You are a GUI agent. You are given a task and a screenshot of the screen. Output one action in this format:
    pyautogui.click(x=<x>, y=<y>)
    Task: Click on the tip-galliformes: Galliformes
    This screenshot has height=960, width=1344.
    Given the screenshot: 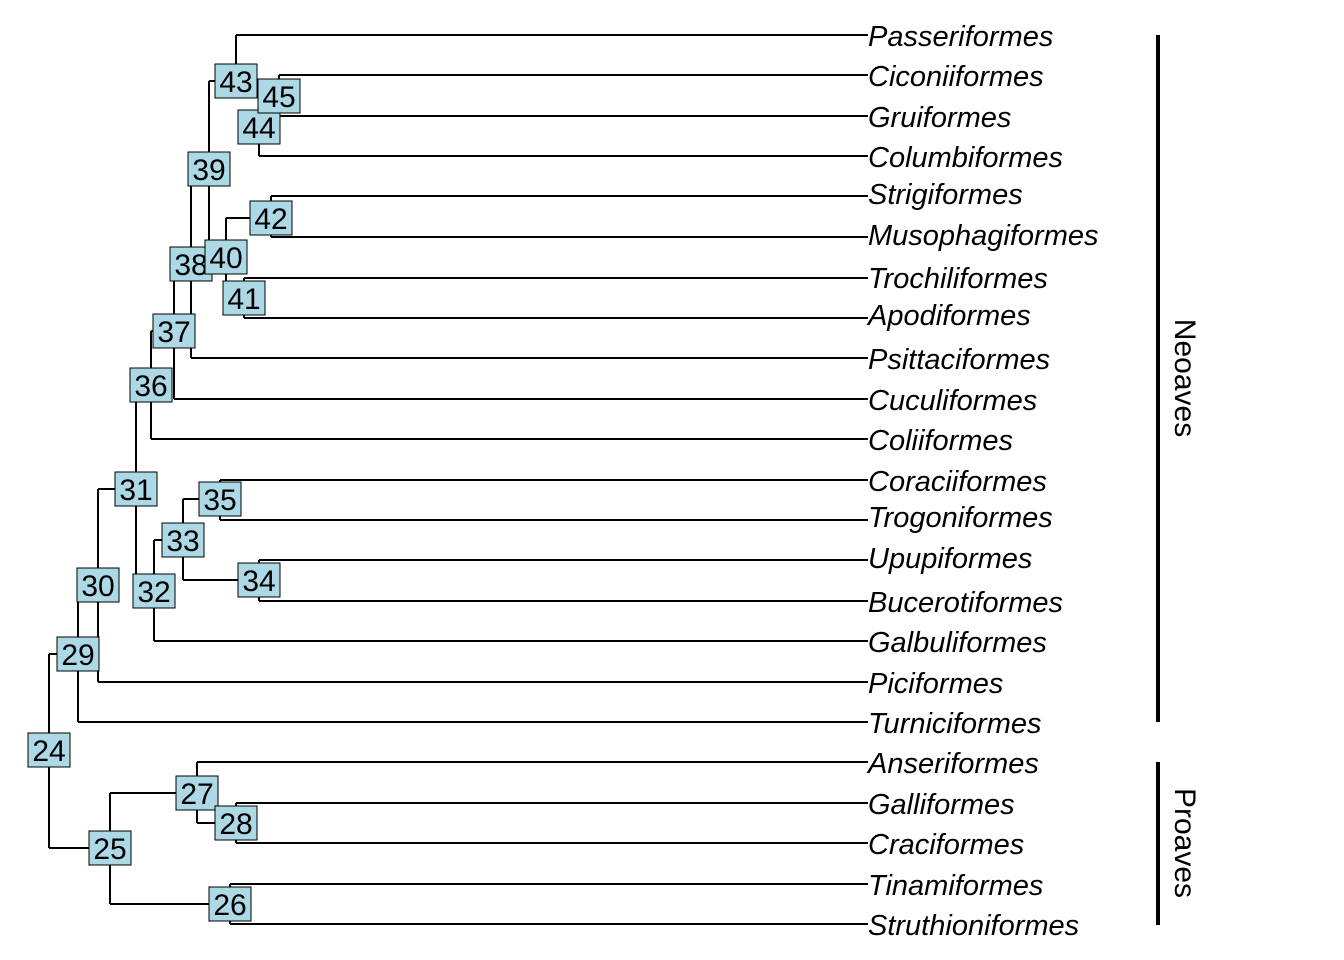 What is the action you would take?
    pyautogui.click(x=941, y=805)
    